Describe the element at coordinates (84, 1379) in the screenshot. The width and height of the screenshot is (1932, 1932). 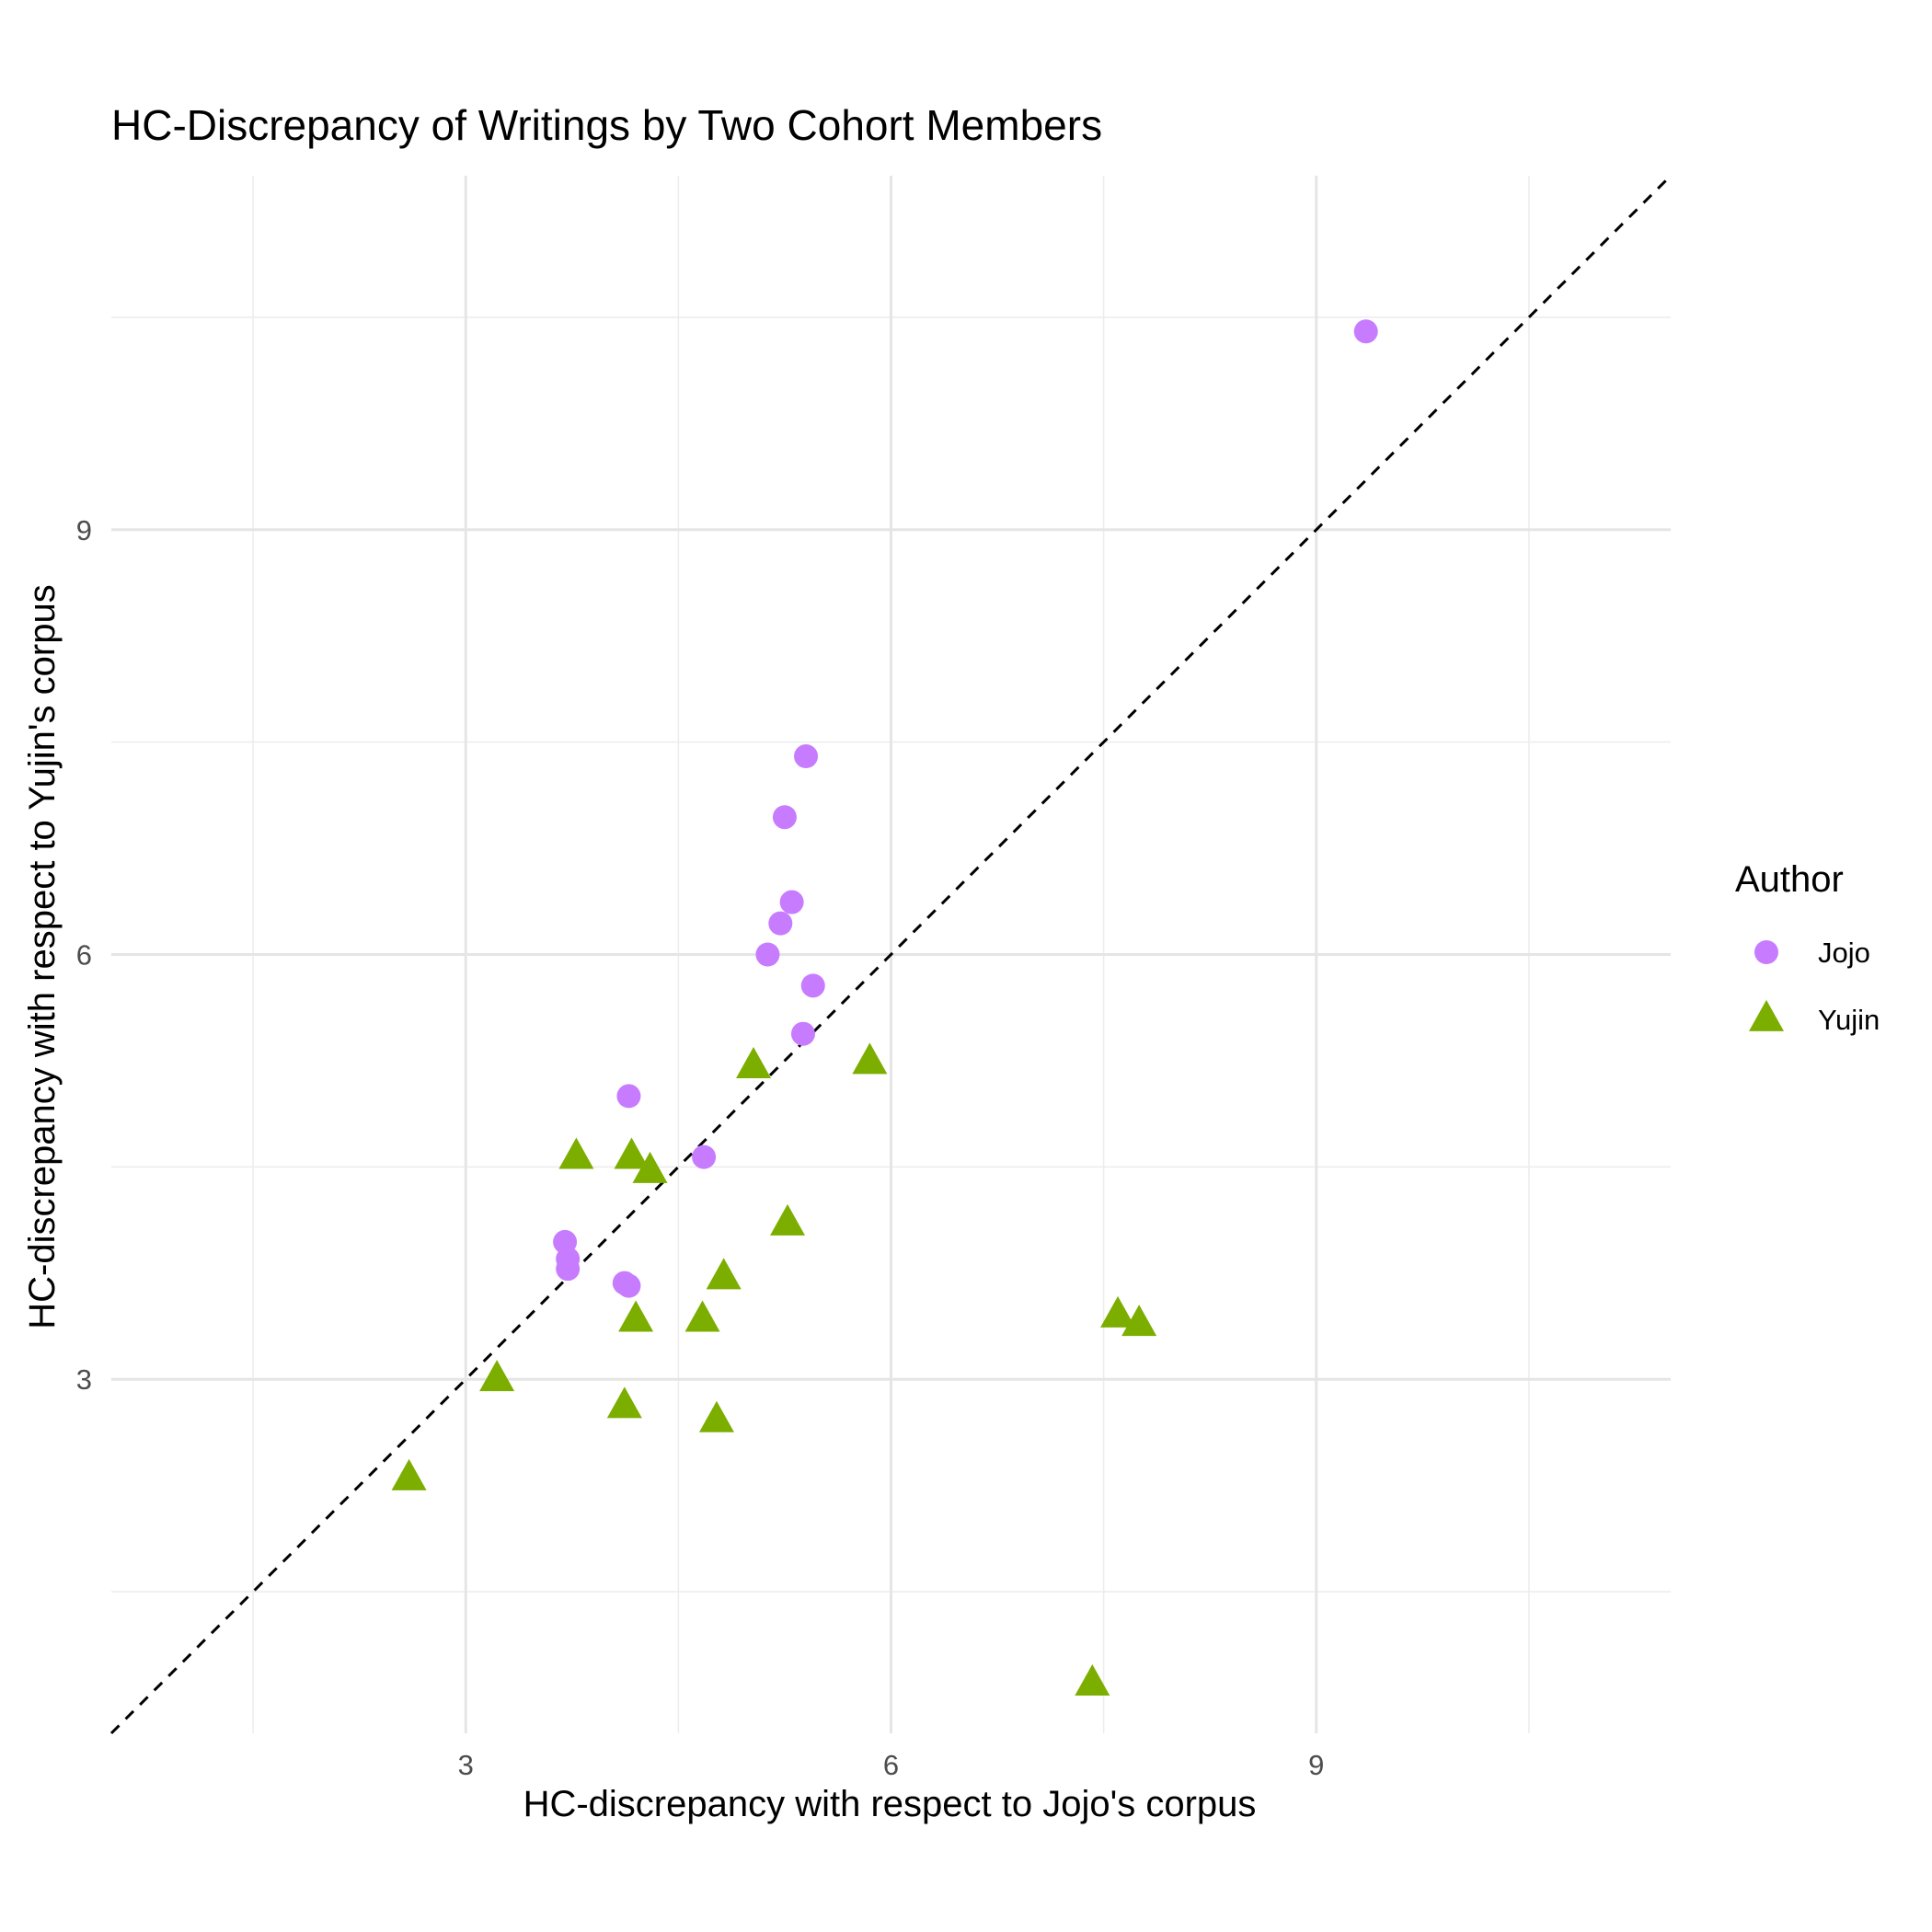
I see `y-tick-label: 3` at that location.